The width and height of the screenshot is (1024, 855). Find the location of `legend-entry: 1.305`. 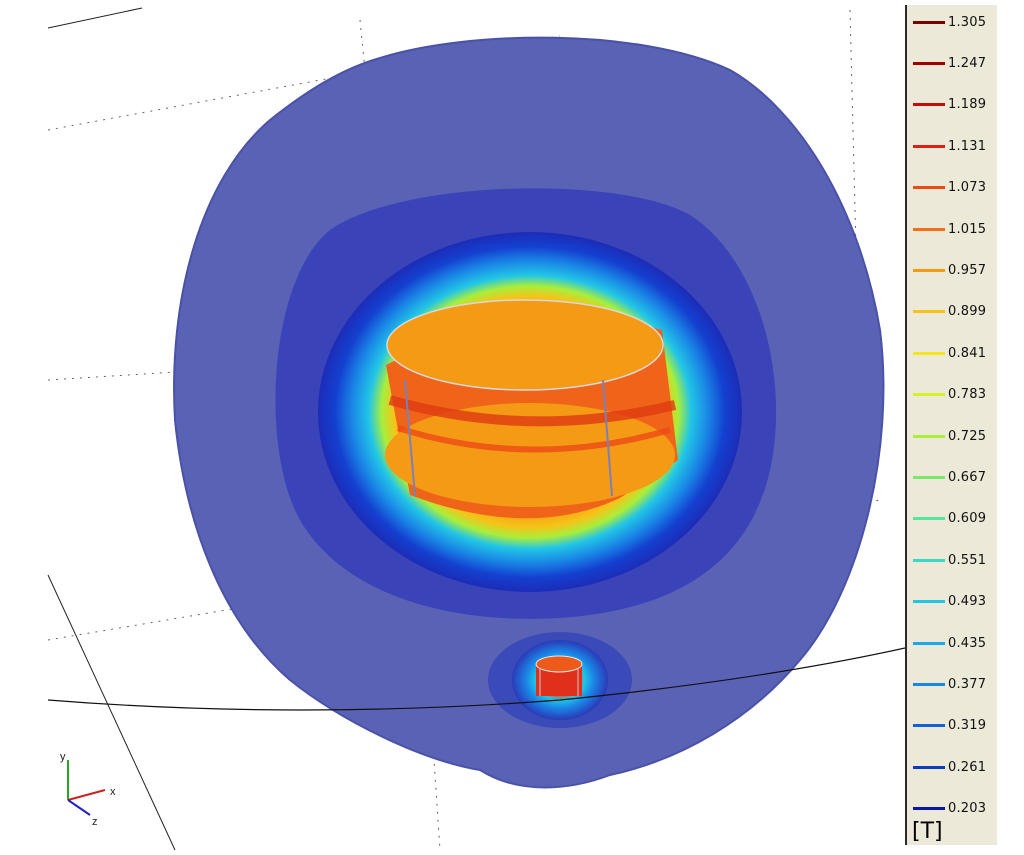

legend-entry: 1.305 is located at coordinates (950, 22).